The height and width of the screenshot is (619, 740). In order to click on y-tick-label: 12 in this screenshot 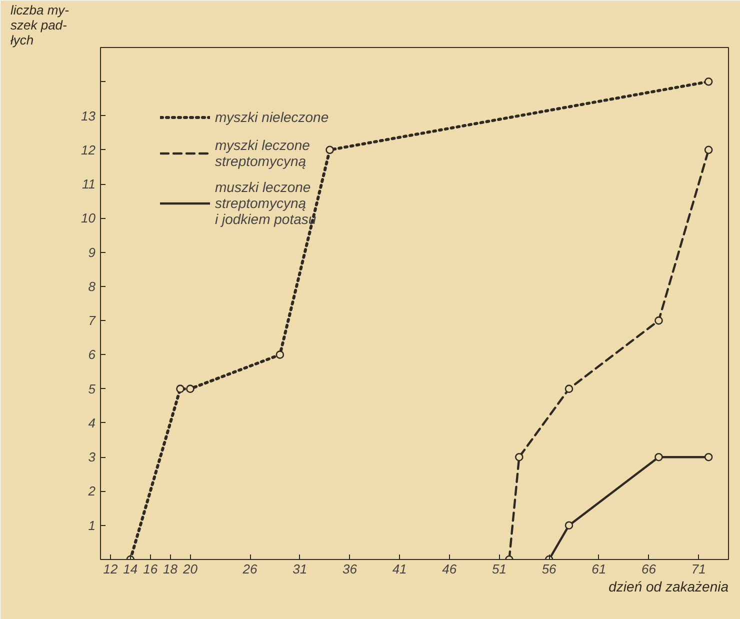, I will do `click(88, 150)`.